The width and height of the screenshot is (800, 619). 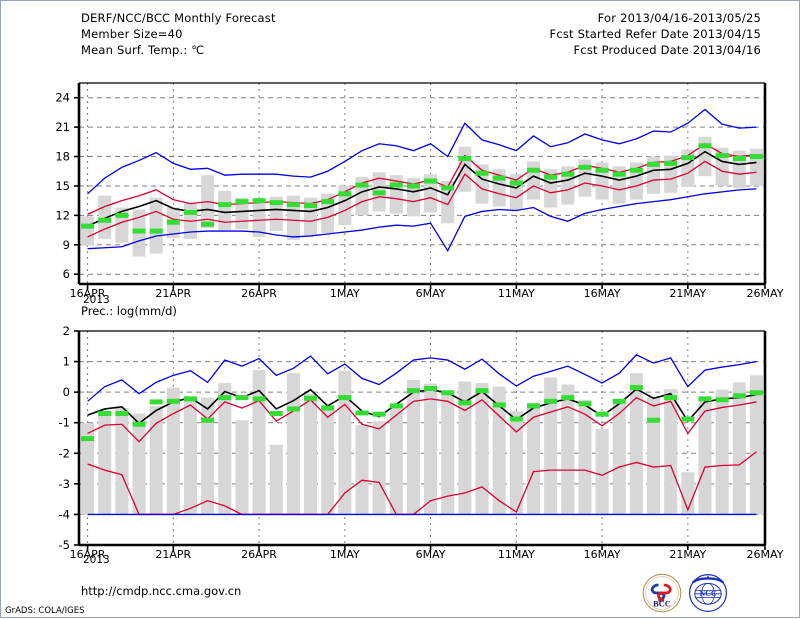 I want to click on svg-text: NCC, so click(x=708, y=593).